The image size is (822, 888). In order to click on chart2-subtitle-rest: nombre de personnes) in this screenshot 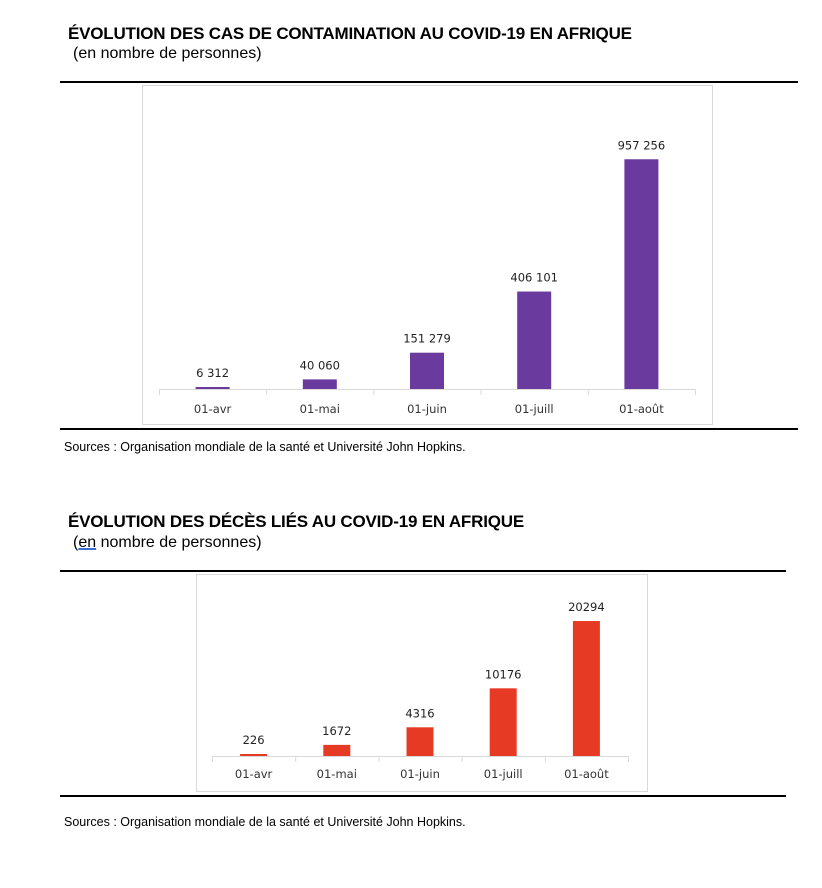, I will do `click(179, 542)`.